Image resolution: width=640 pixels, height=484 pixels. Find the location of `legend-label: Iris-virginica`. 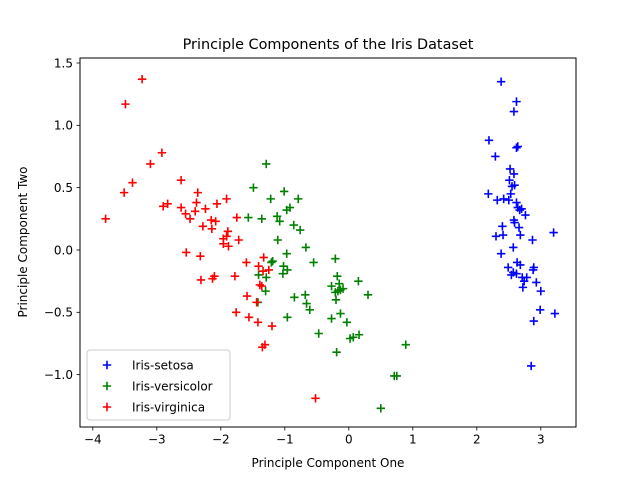

legend-label: Iris-virginica is located at coordinates (168, 407).